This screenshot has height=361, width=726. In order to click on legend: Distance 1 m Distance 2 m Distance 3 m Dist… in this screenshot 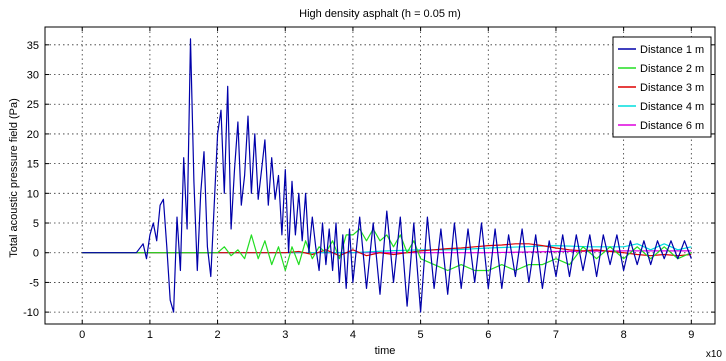, I will do `click(662, 87)`.